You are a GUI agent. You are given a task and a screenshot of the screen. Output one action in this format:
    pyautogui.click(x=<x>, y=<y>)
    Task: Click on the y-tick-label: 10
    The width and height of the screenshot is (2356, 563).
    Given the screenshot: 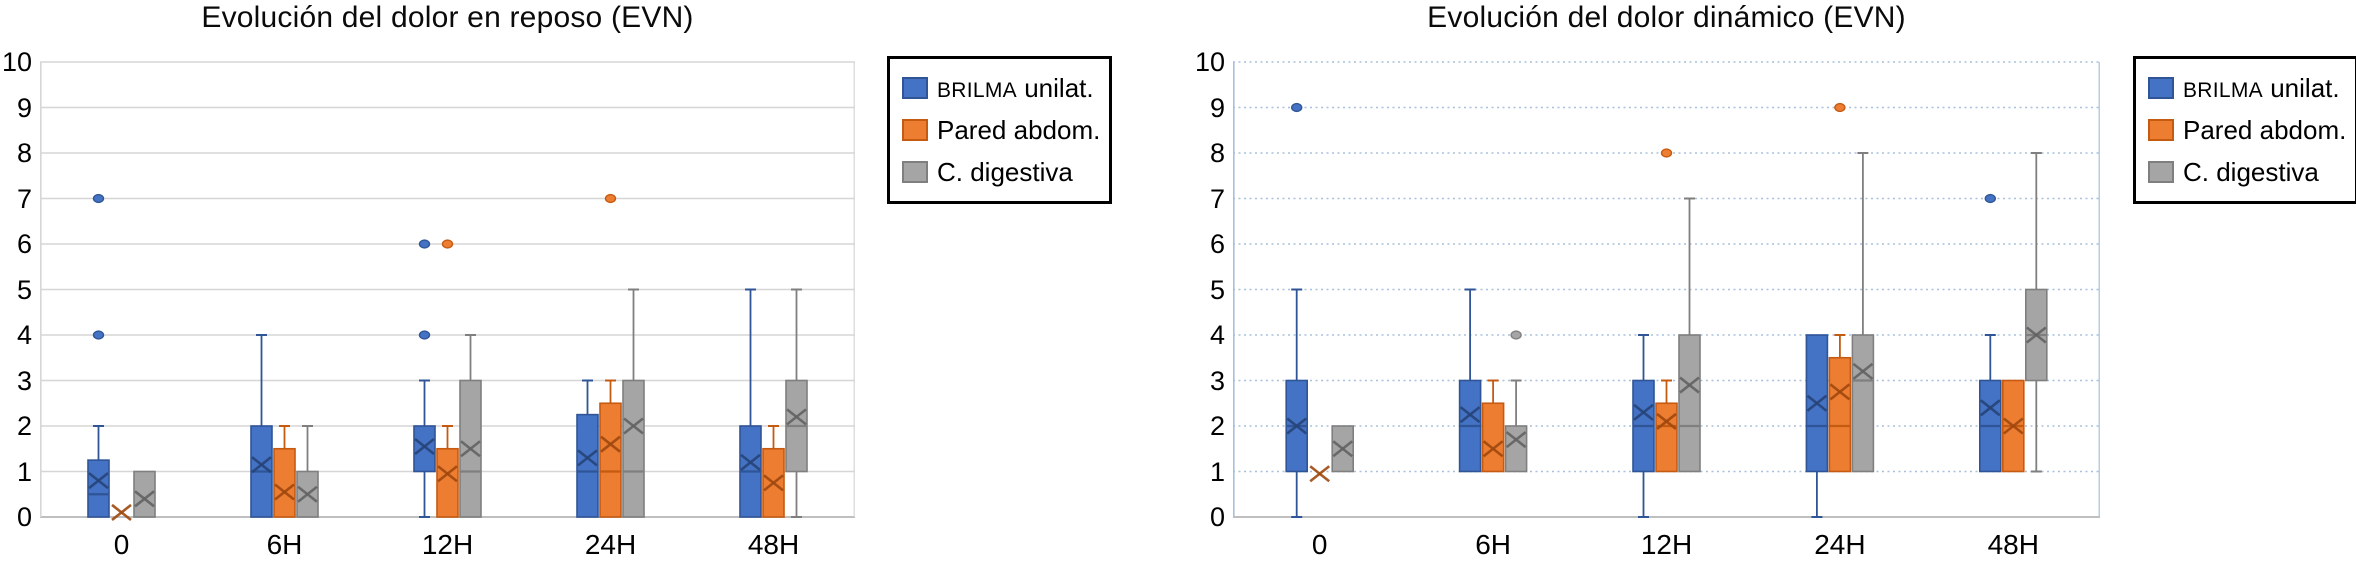 What is the action you would take?
    pyautogui.click(x=1209, y=62)
    